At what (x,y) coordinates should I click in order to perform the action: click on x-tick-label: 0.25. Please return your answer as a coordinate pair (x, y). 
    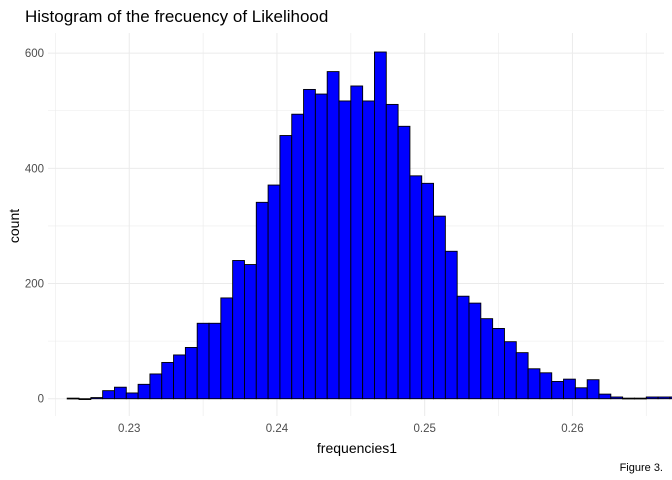
    Looking at the image, I should click on (424, 429).